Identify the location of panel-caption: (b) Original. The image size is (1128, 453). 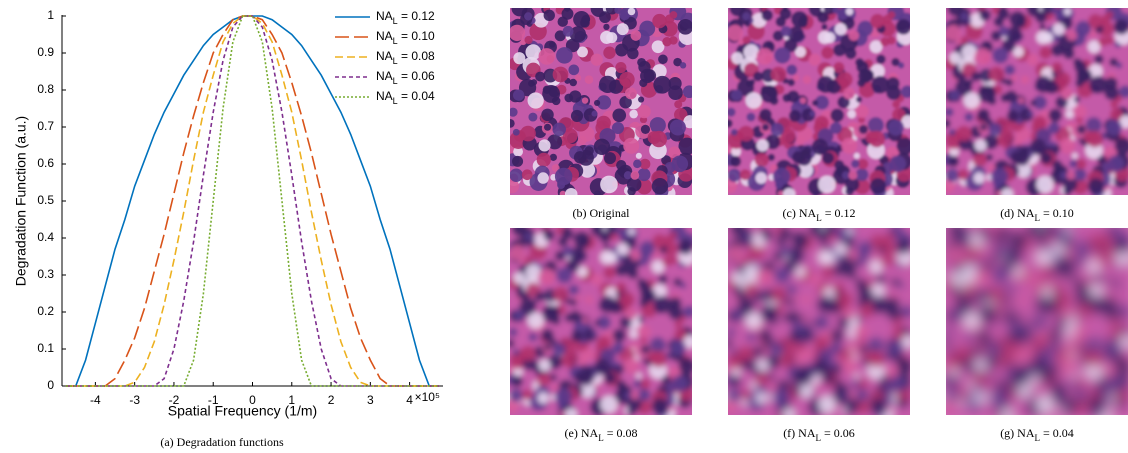
(602, 213).